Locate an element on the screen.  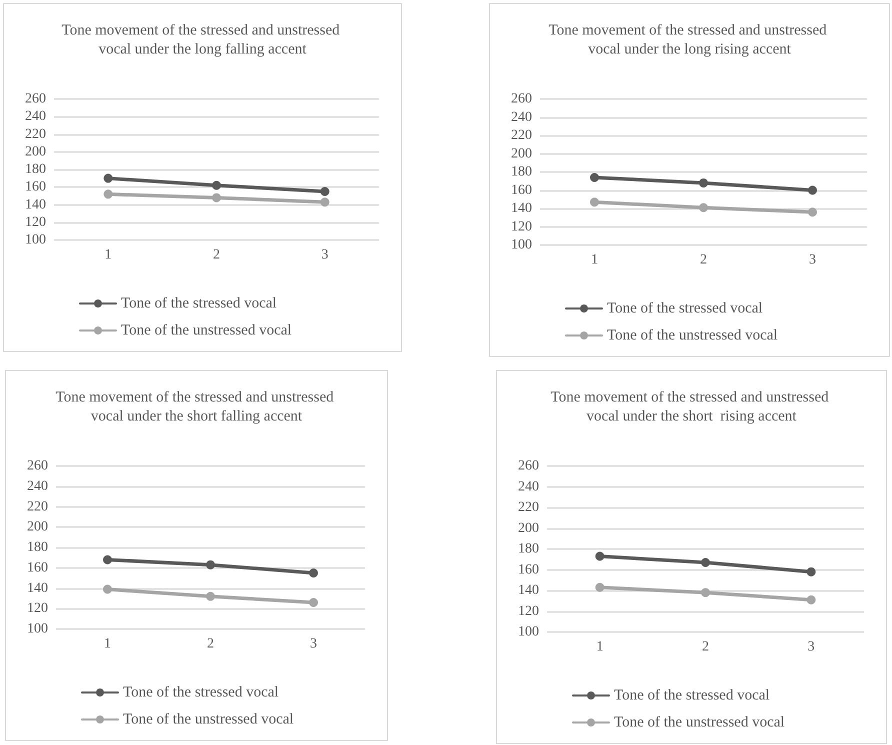
chart-title: Tone movement of the stressed and unstressed vocal under the short falling accent is located at coordinates (197, 407).